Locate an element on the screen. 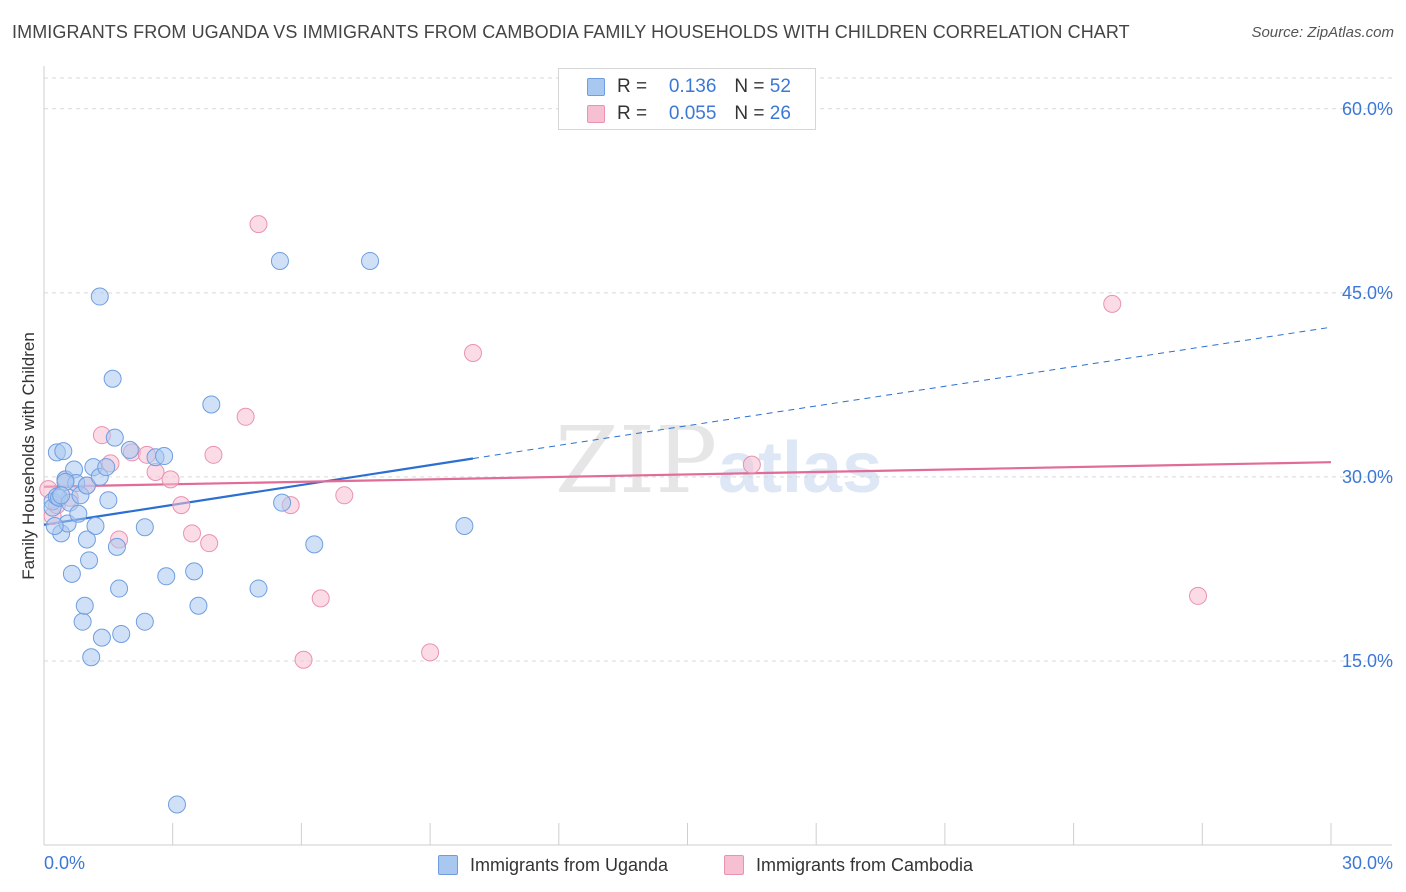  legend-item-cambodia: Immigrants from Cambodia is located at coordinates (848, 865).